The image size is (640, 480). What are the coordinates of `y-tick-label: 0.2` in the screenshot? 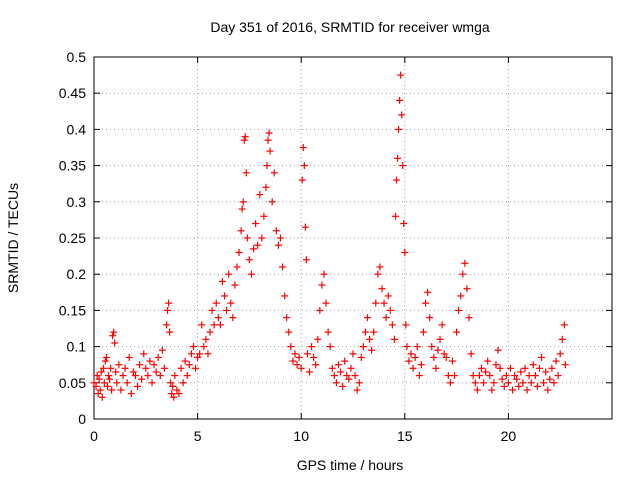 It's located at (77, 274).